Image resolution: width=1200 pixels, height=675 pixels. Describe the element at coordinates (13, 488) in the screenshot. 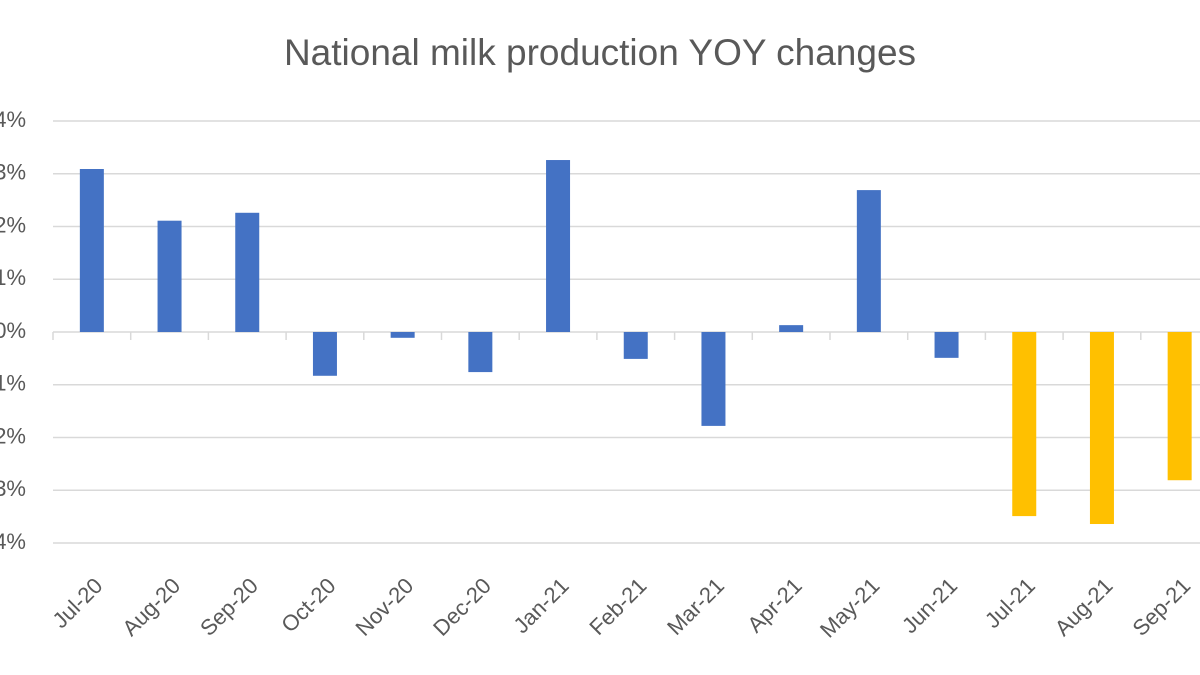

I see `y-tick-label: -3%` at that location.